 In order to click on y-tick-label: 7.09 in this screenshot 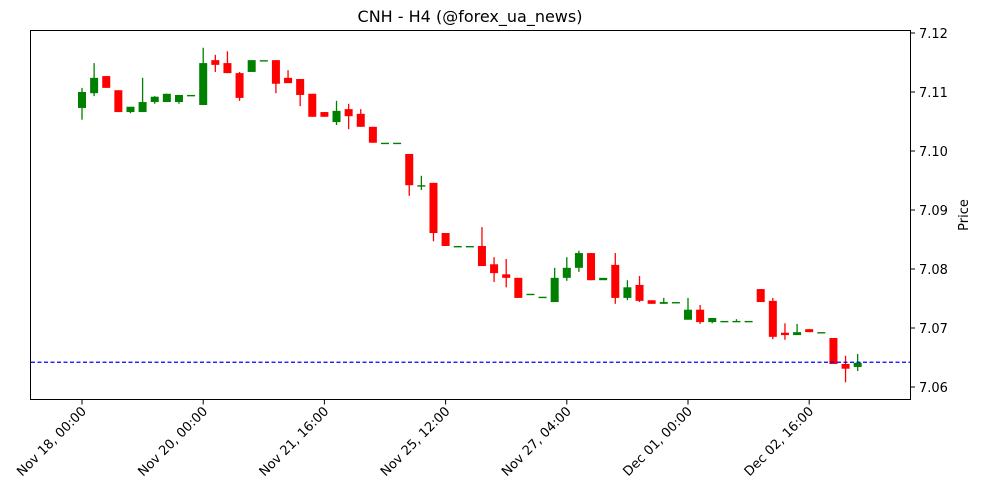, I will do `click(933, 211)`.